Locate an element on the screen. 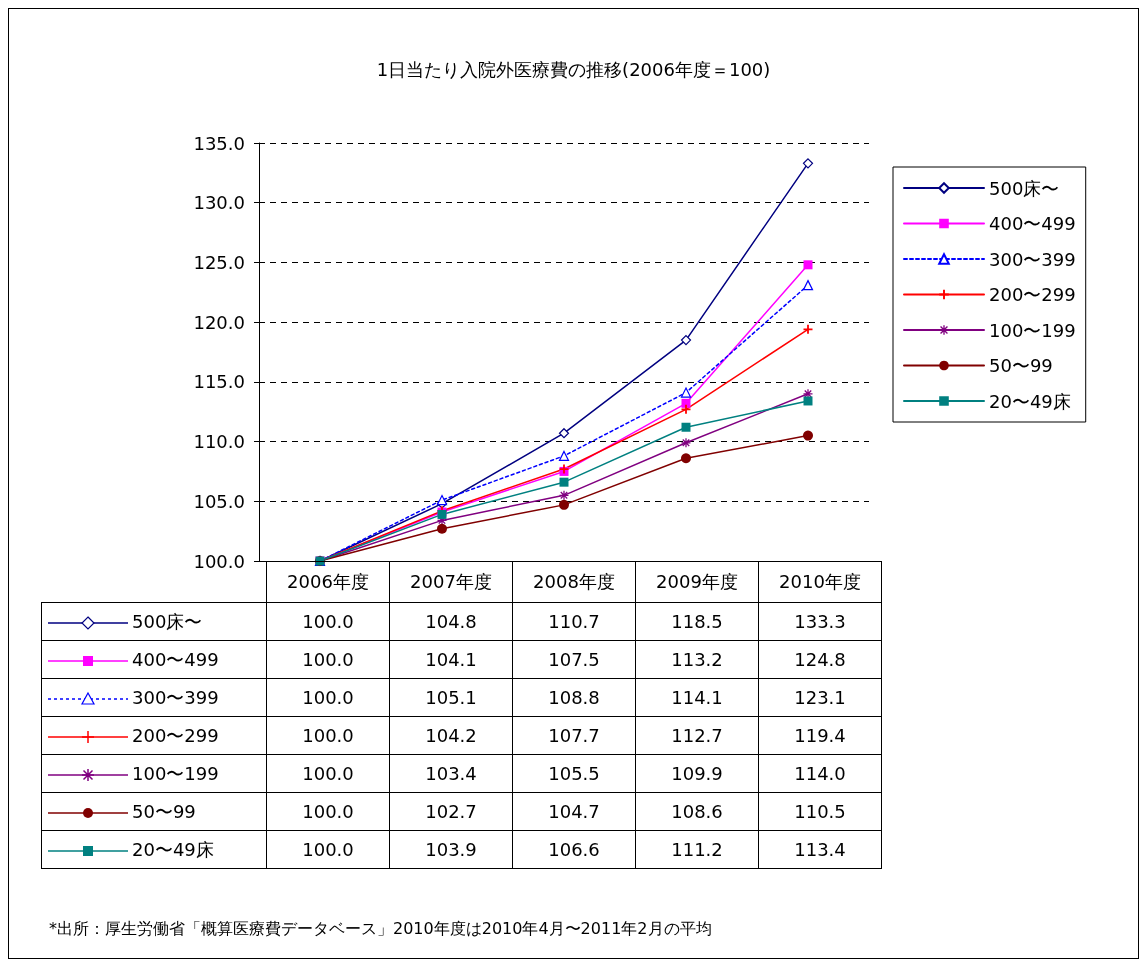 The height and width of the screenshot is (967, 1147). data-label: 113.4 is located at coordinates (820, 849).